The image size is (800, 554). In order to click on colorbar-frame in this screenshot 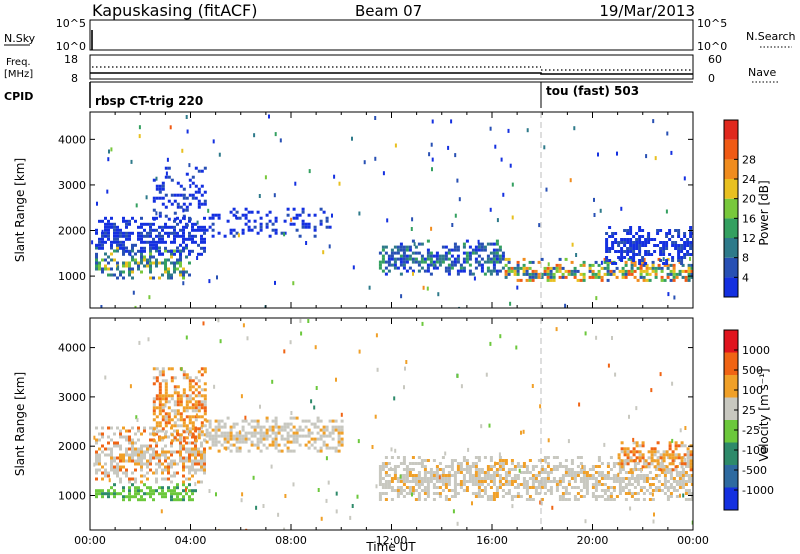, I will do `click(731, 208)`.